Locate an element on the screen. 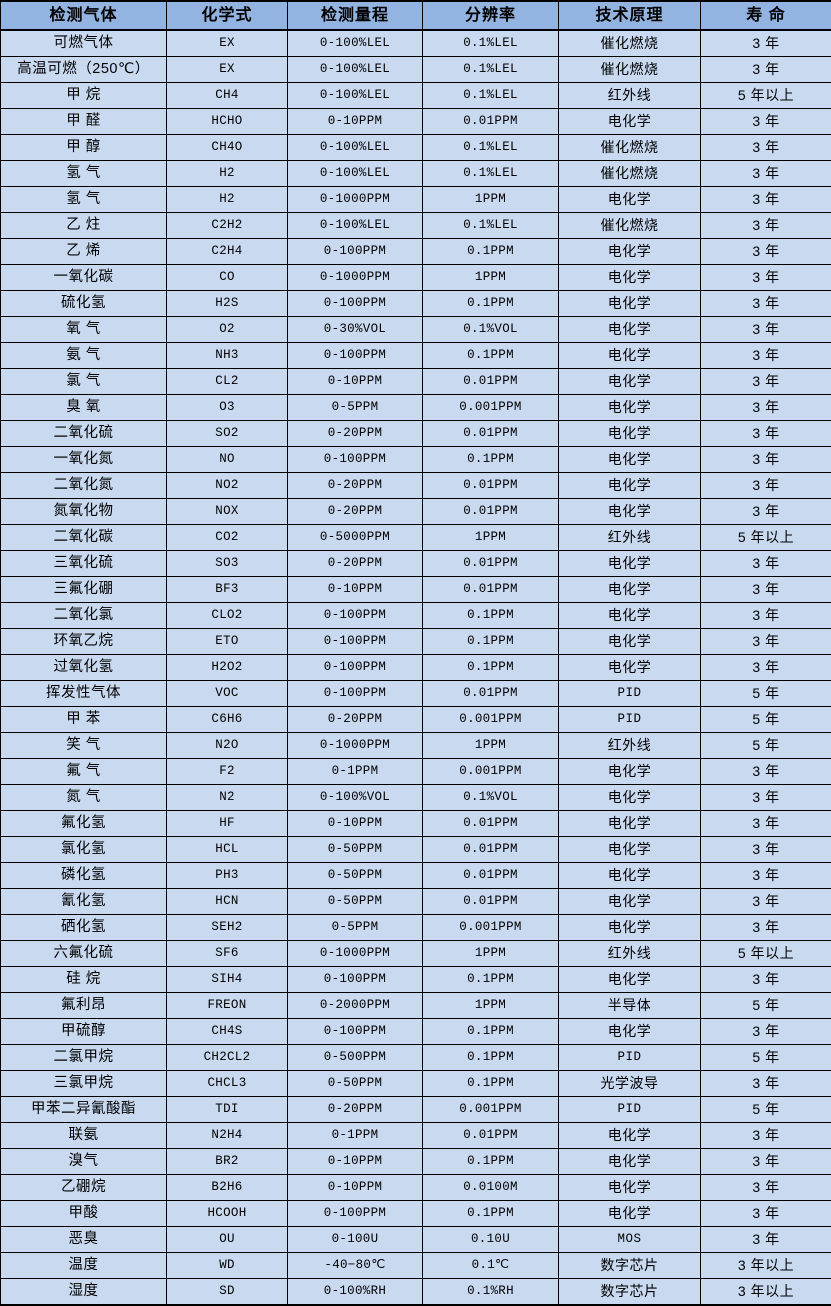  cell-chemical-formula: HF is located at coordinates (227, 824).